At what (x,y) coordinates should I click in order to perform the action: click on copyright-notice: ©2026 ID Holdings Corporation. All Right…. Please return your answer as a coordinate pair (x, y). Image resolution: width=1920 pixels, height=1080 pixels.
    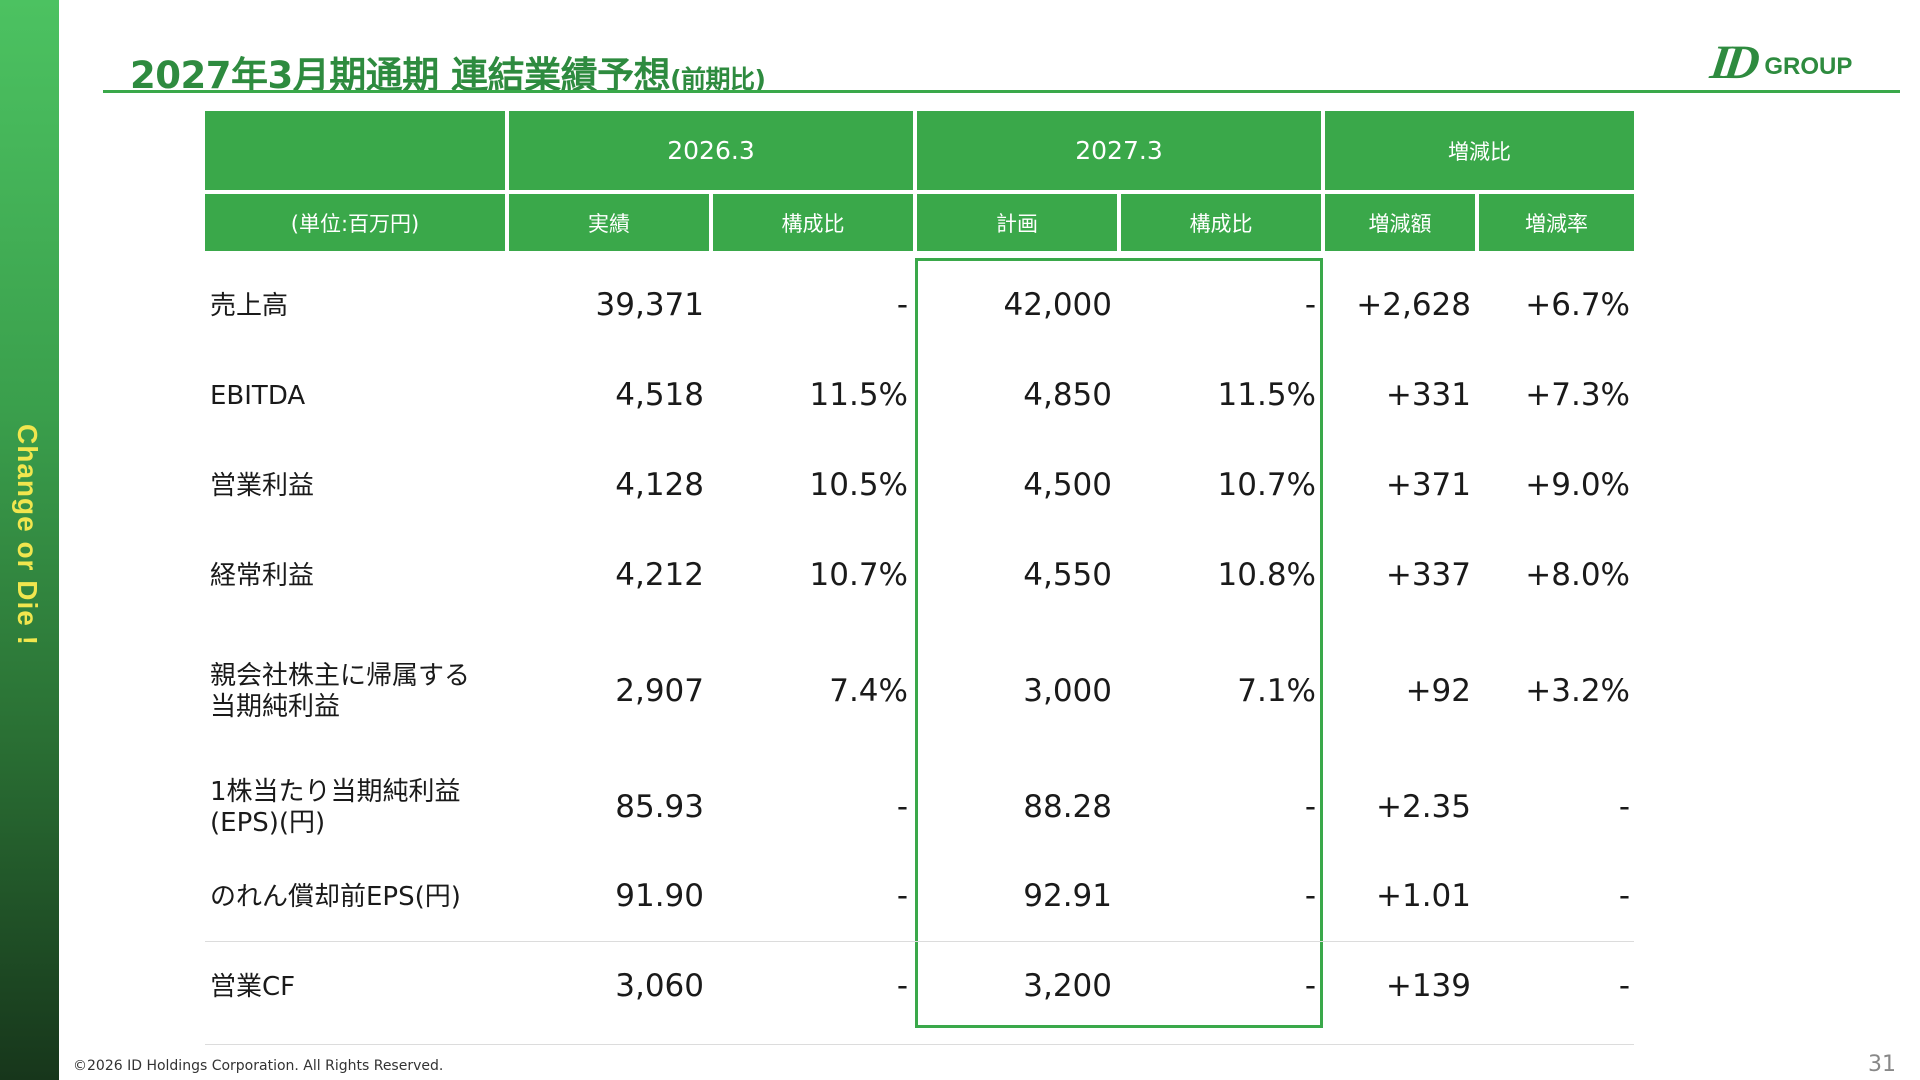
    Looking at the image, I should click on (258, 1066).